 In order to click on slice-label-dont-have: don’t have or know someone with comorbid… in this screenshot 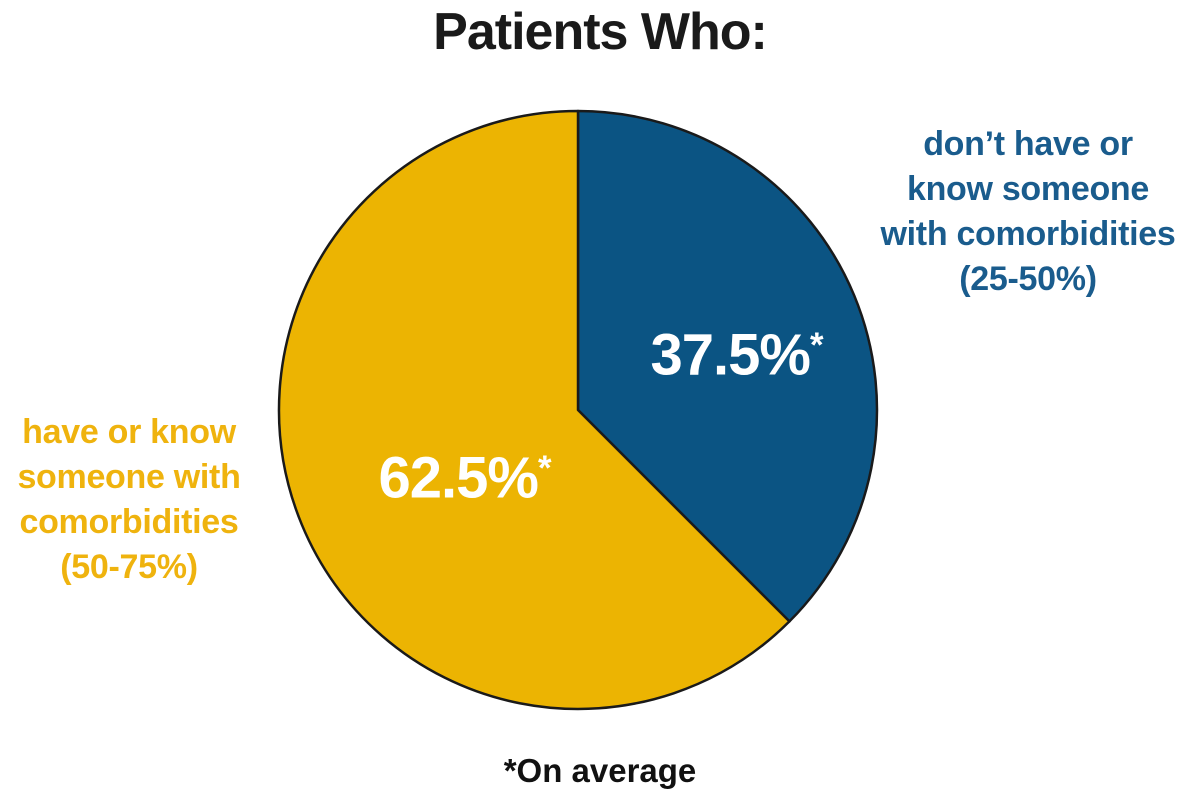, I will do `click(1028, 211)`.